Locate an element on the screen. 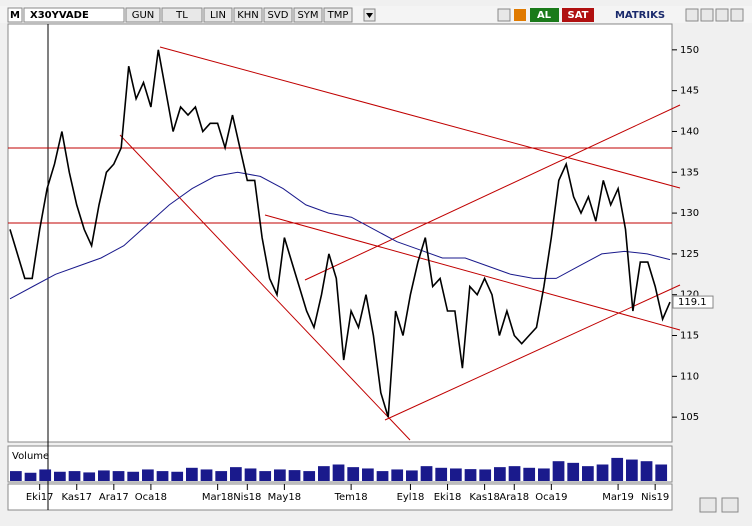 The width and height of the screenshot is (752, 526). toolbar-button-label: SYM is located at coordinates (307, 15).